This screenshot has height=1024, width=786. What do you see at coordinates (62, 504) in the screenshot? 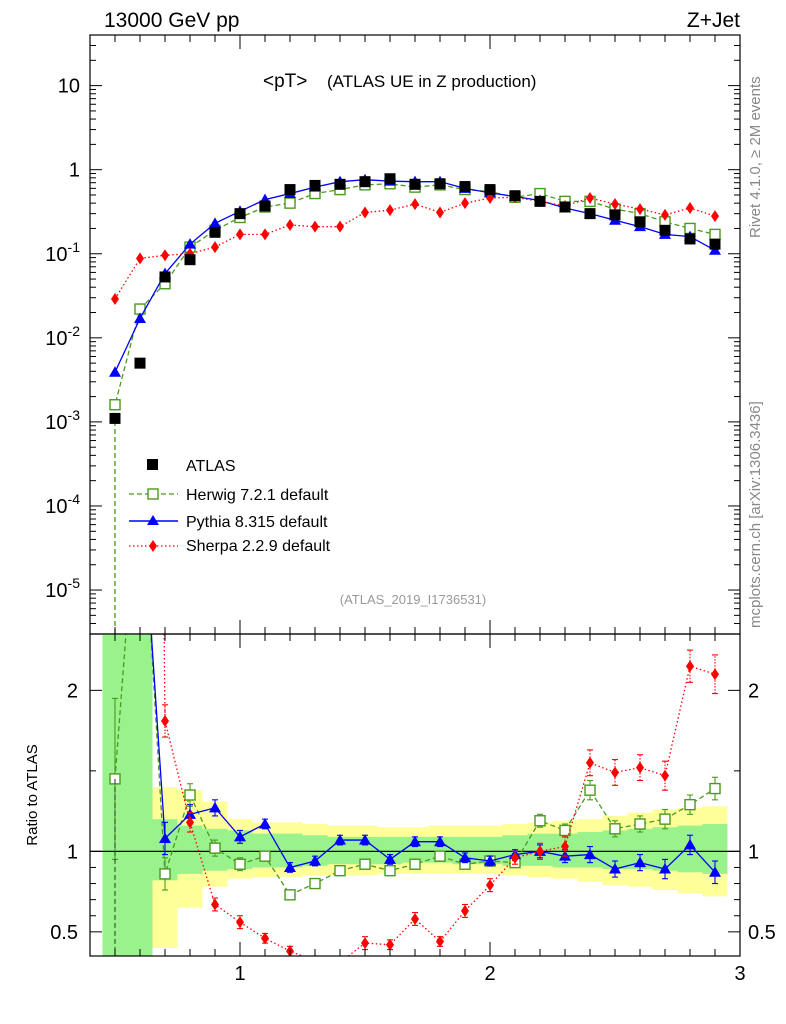
I see `main-ytick-label: 10⁻⁴` at bounding box center [62, 504].